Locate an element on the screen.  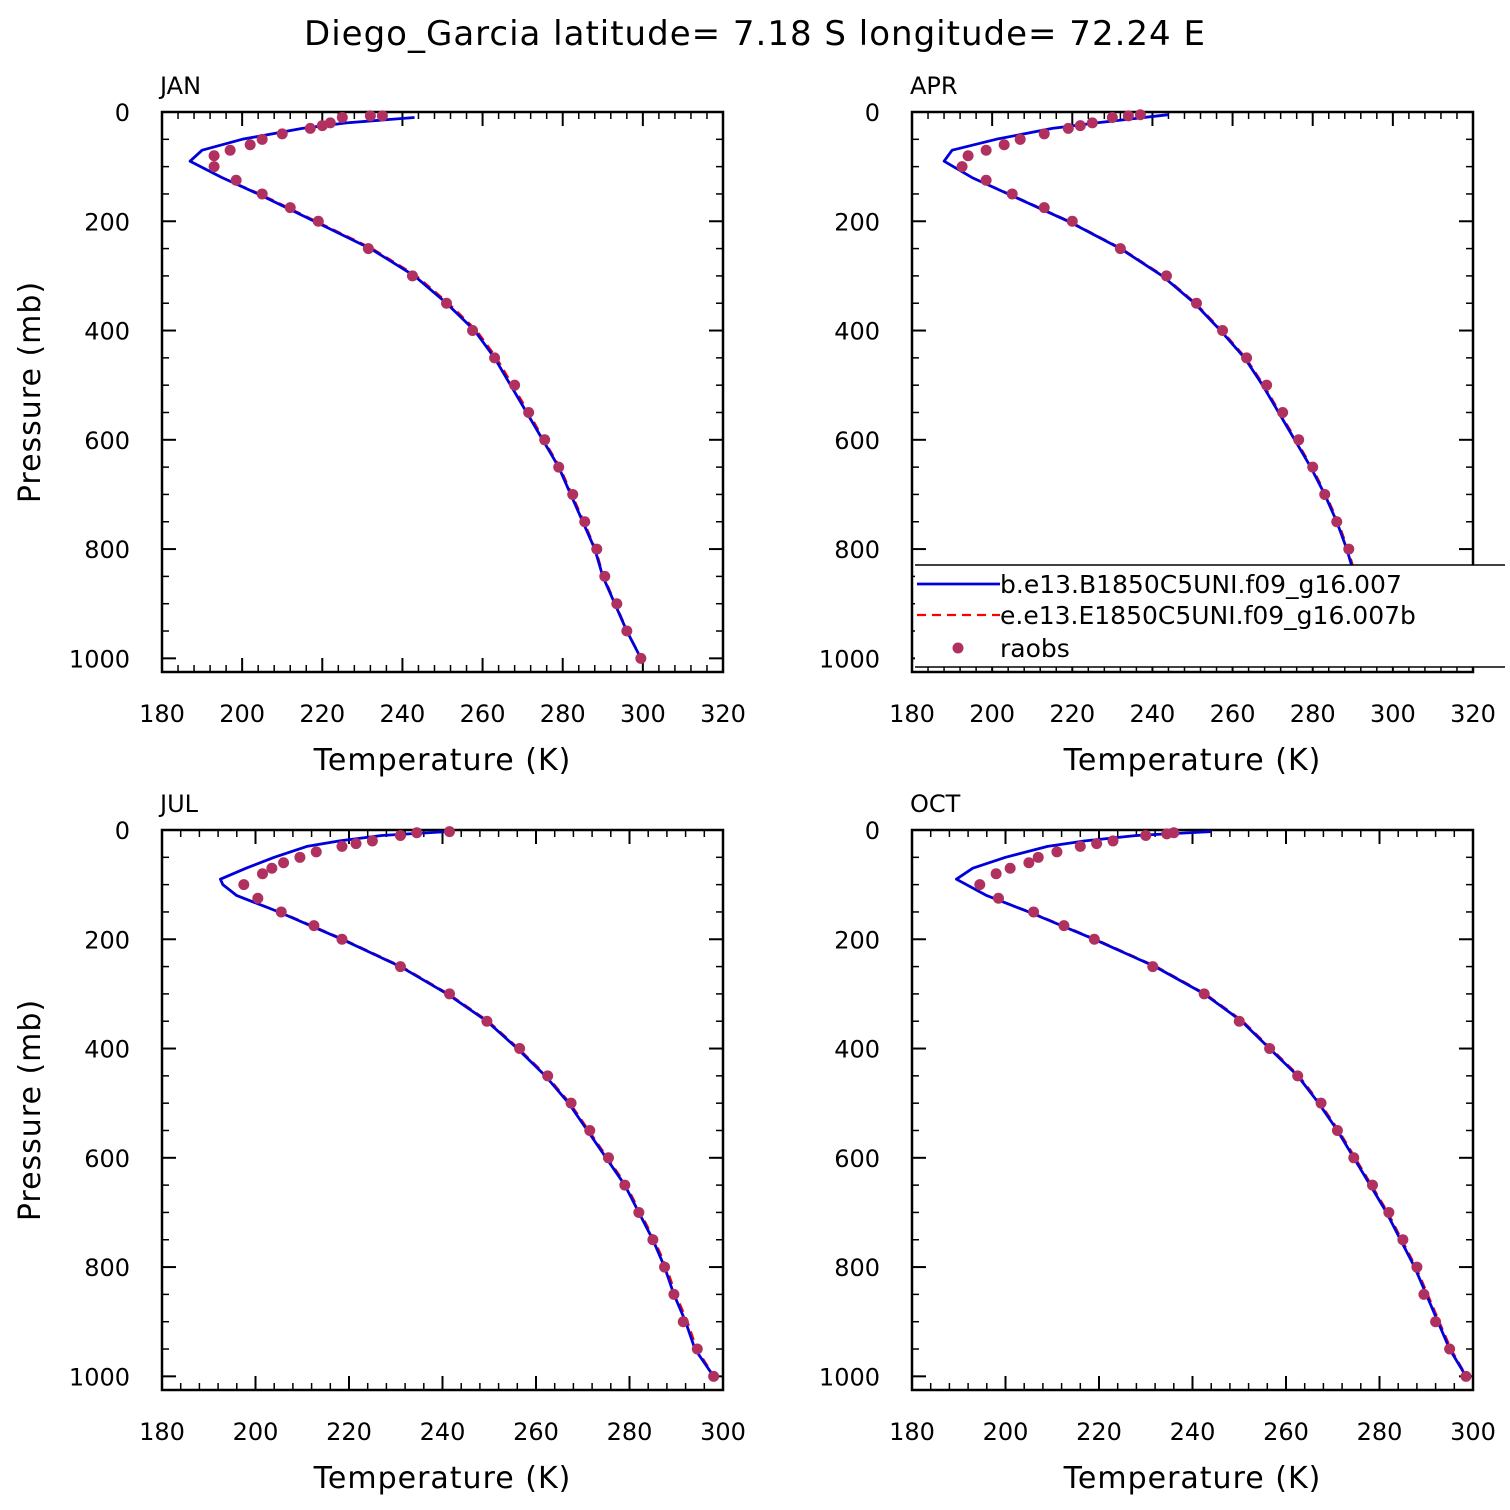
panel-label: JUL is located at coordinates (178, 804).